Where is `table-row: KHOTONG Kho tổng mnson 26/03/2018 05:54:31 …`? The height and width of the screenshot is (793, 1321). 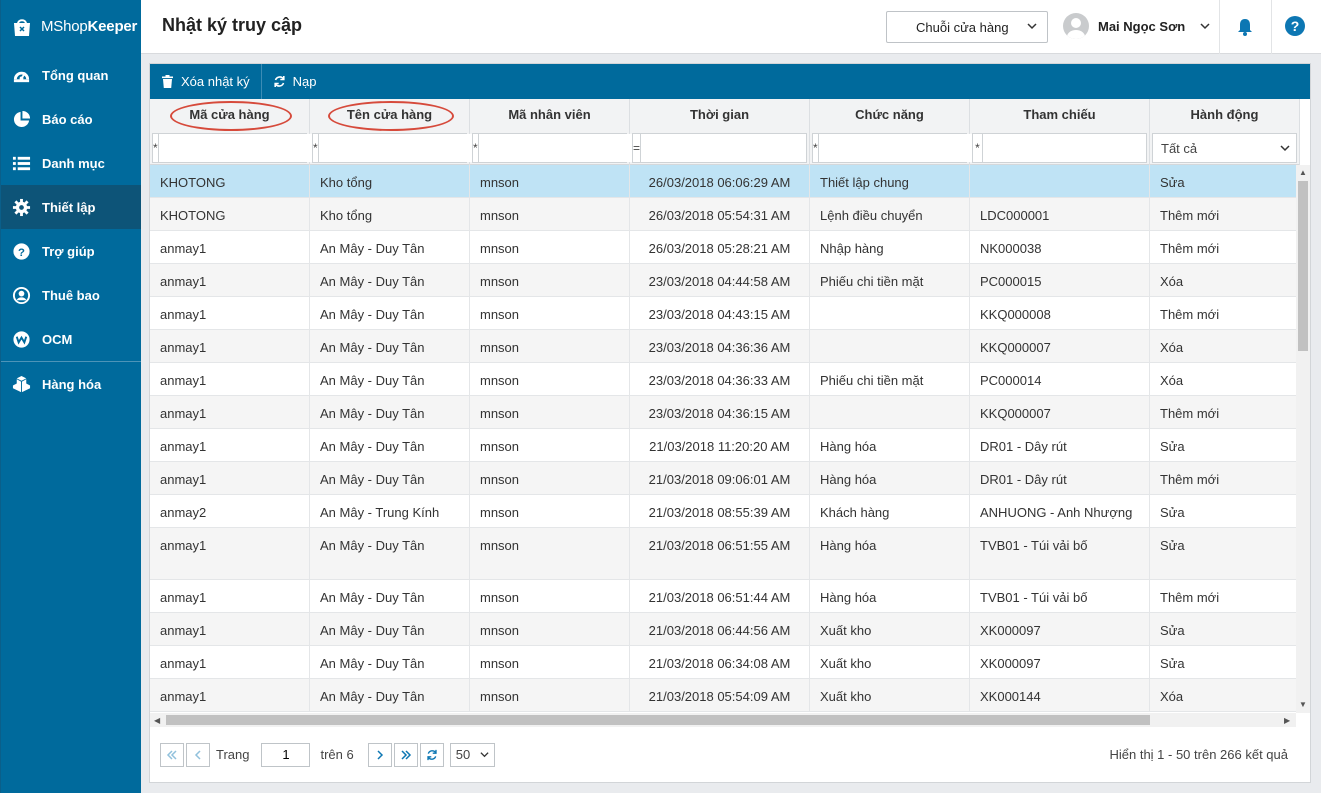
table-row: KHOTONG Kho tổng mnson 26/03/2018 05:54:31 … is located at coordinates (723, 214).